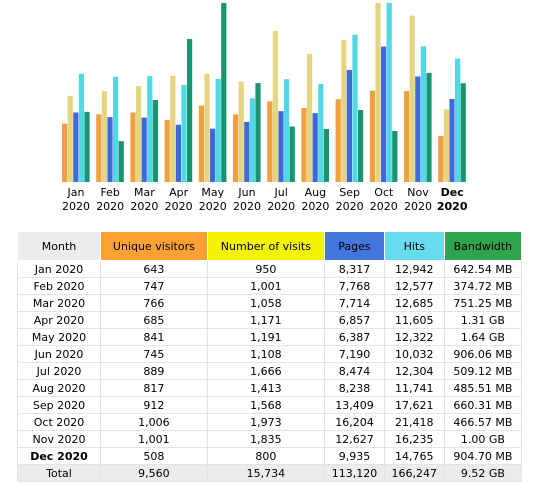 The image size is (542, 484). What do you see at coordinates (144, 199) in the screenshot?
I see `x-tick-label: Mar 2020` at bounding box center [144, 199].